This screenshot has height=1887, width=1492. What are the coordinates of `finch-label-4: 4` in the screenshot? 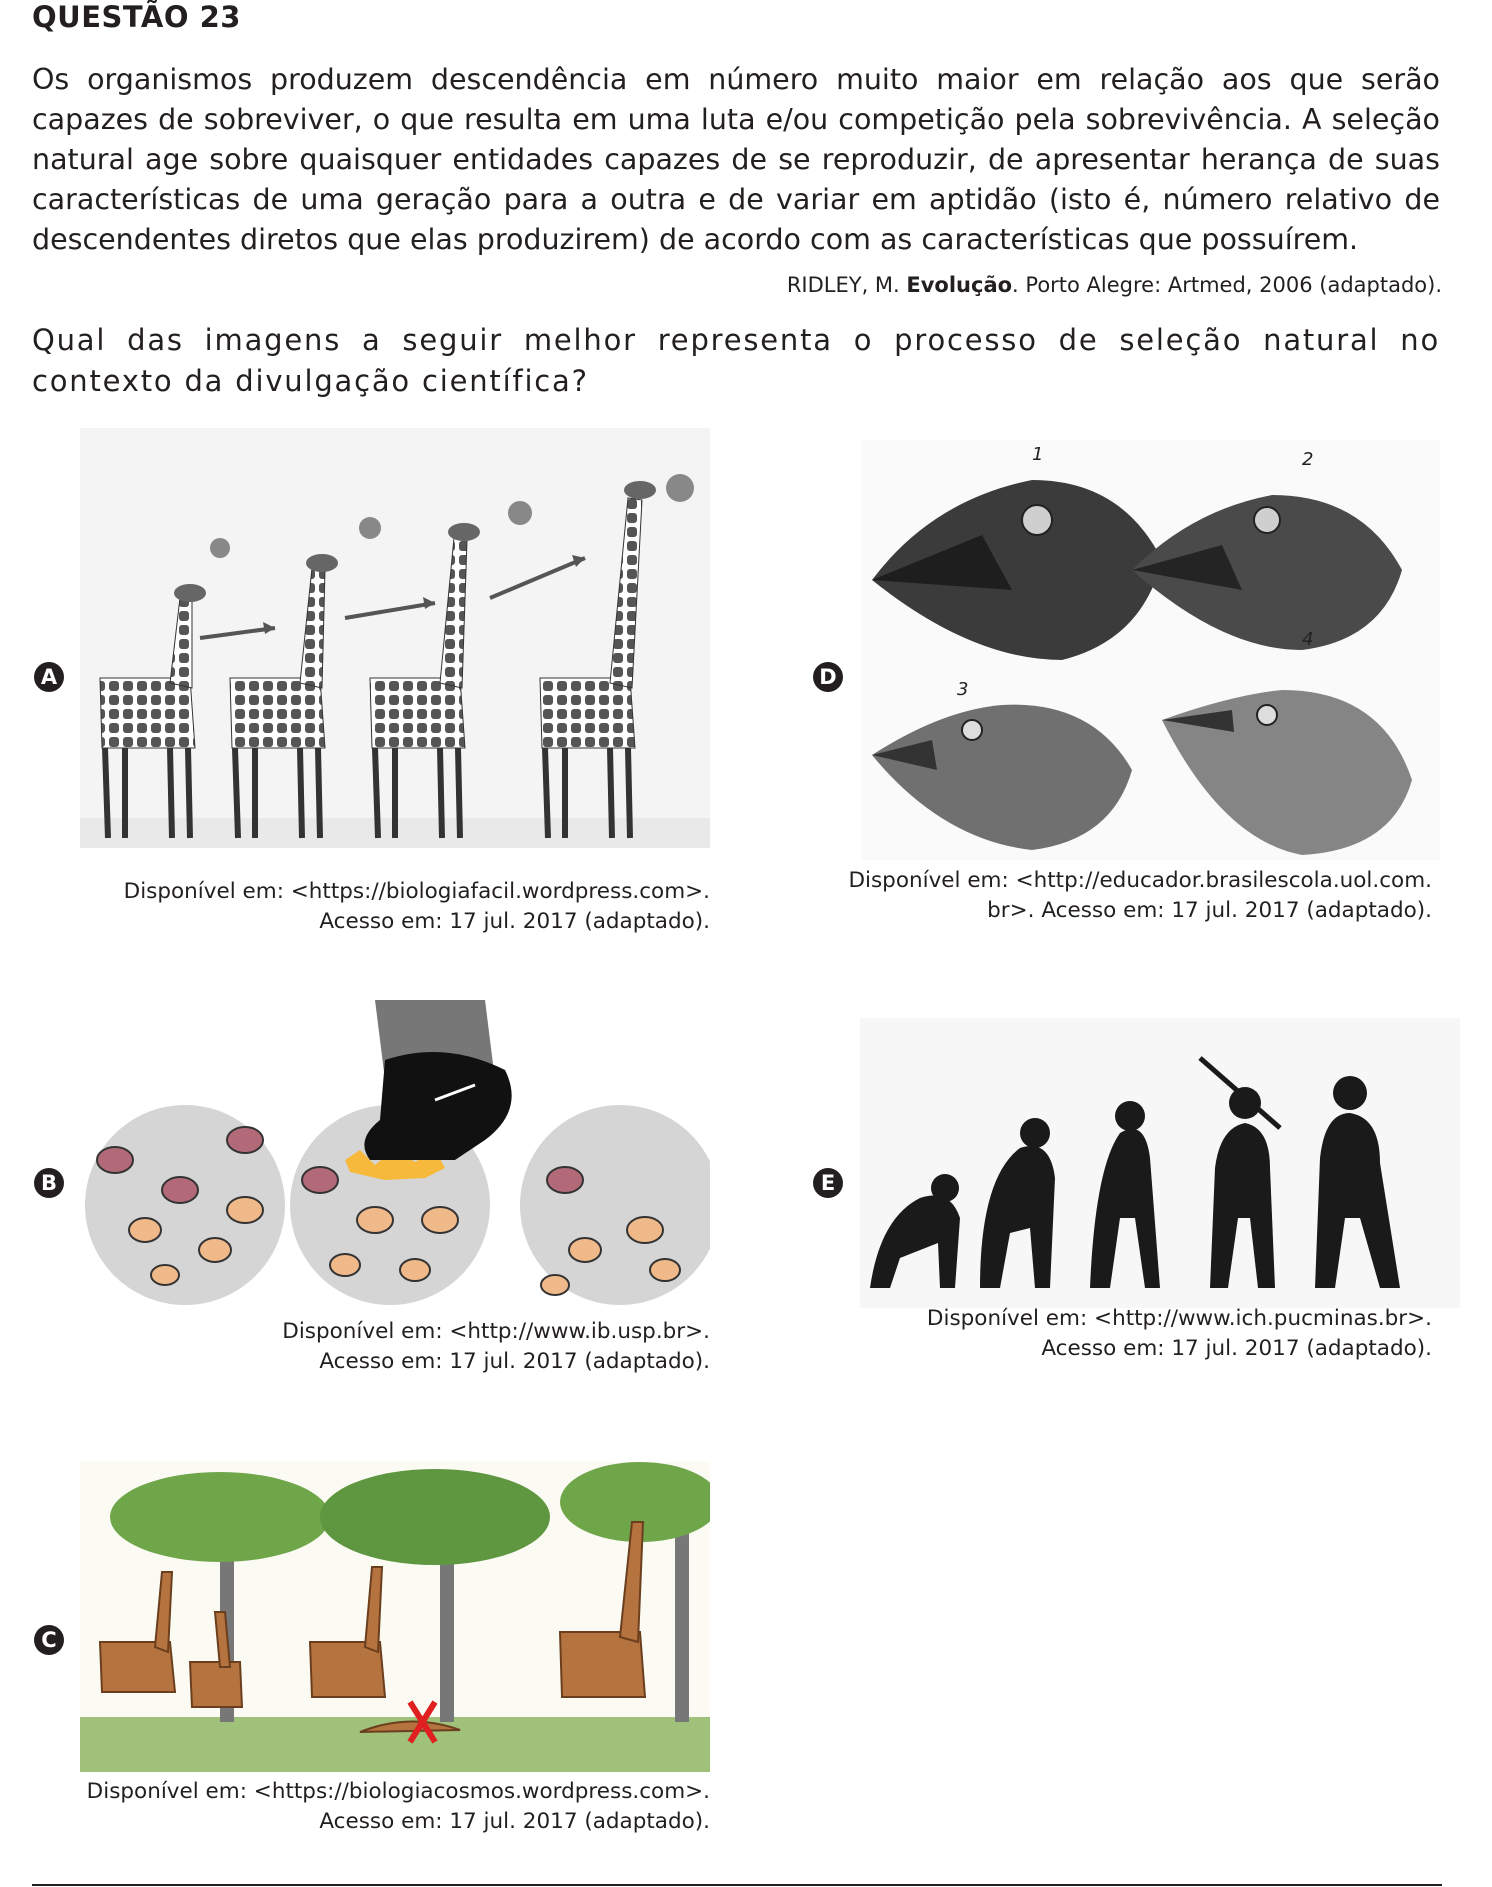 It's located at (1307, 639).